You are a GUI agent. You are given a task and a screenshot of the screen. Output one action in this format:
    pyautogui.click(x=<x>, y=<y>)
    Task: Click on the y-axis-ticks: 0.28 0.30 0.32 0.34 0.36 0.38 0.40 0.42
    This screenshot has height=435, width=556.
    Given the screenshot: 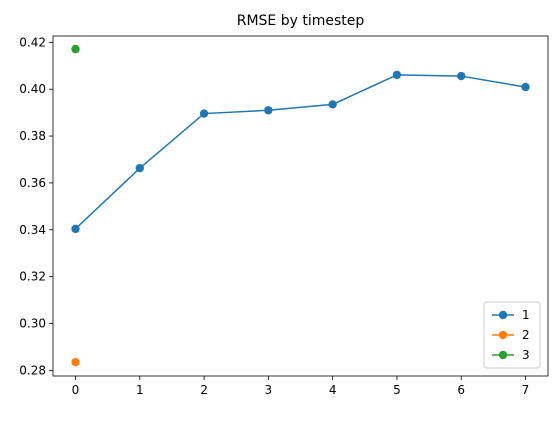 What is the action you would take?
    pyautogui.click(x=36, y=206)
    